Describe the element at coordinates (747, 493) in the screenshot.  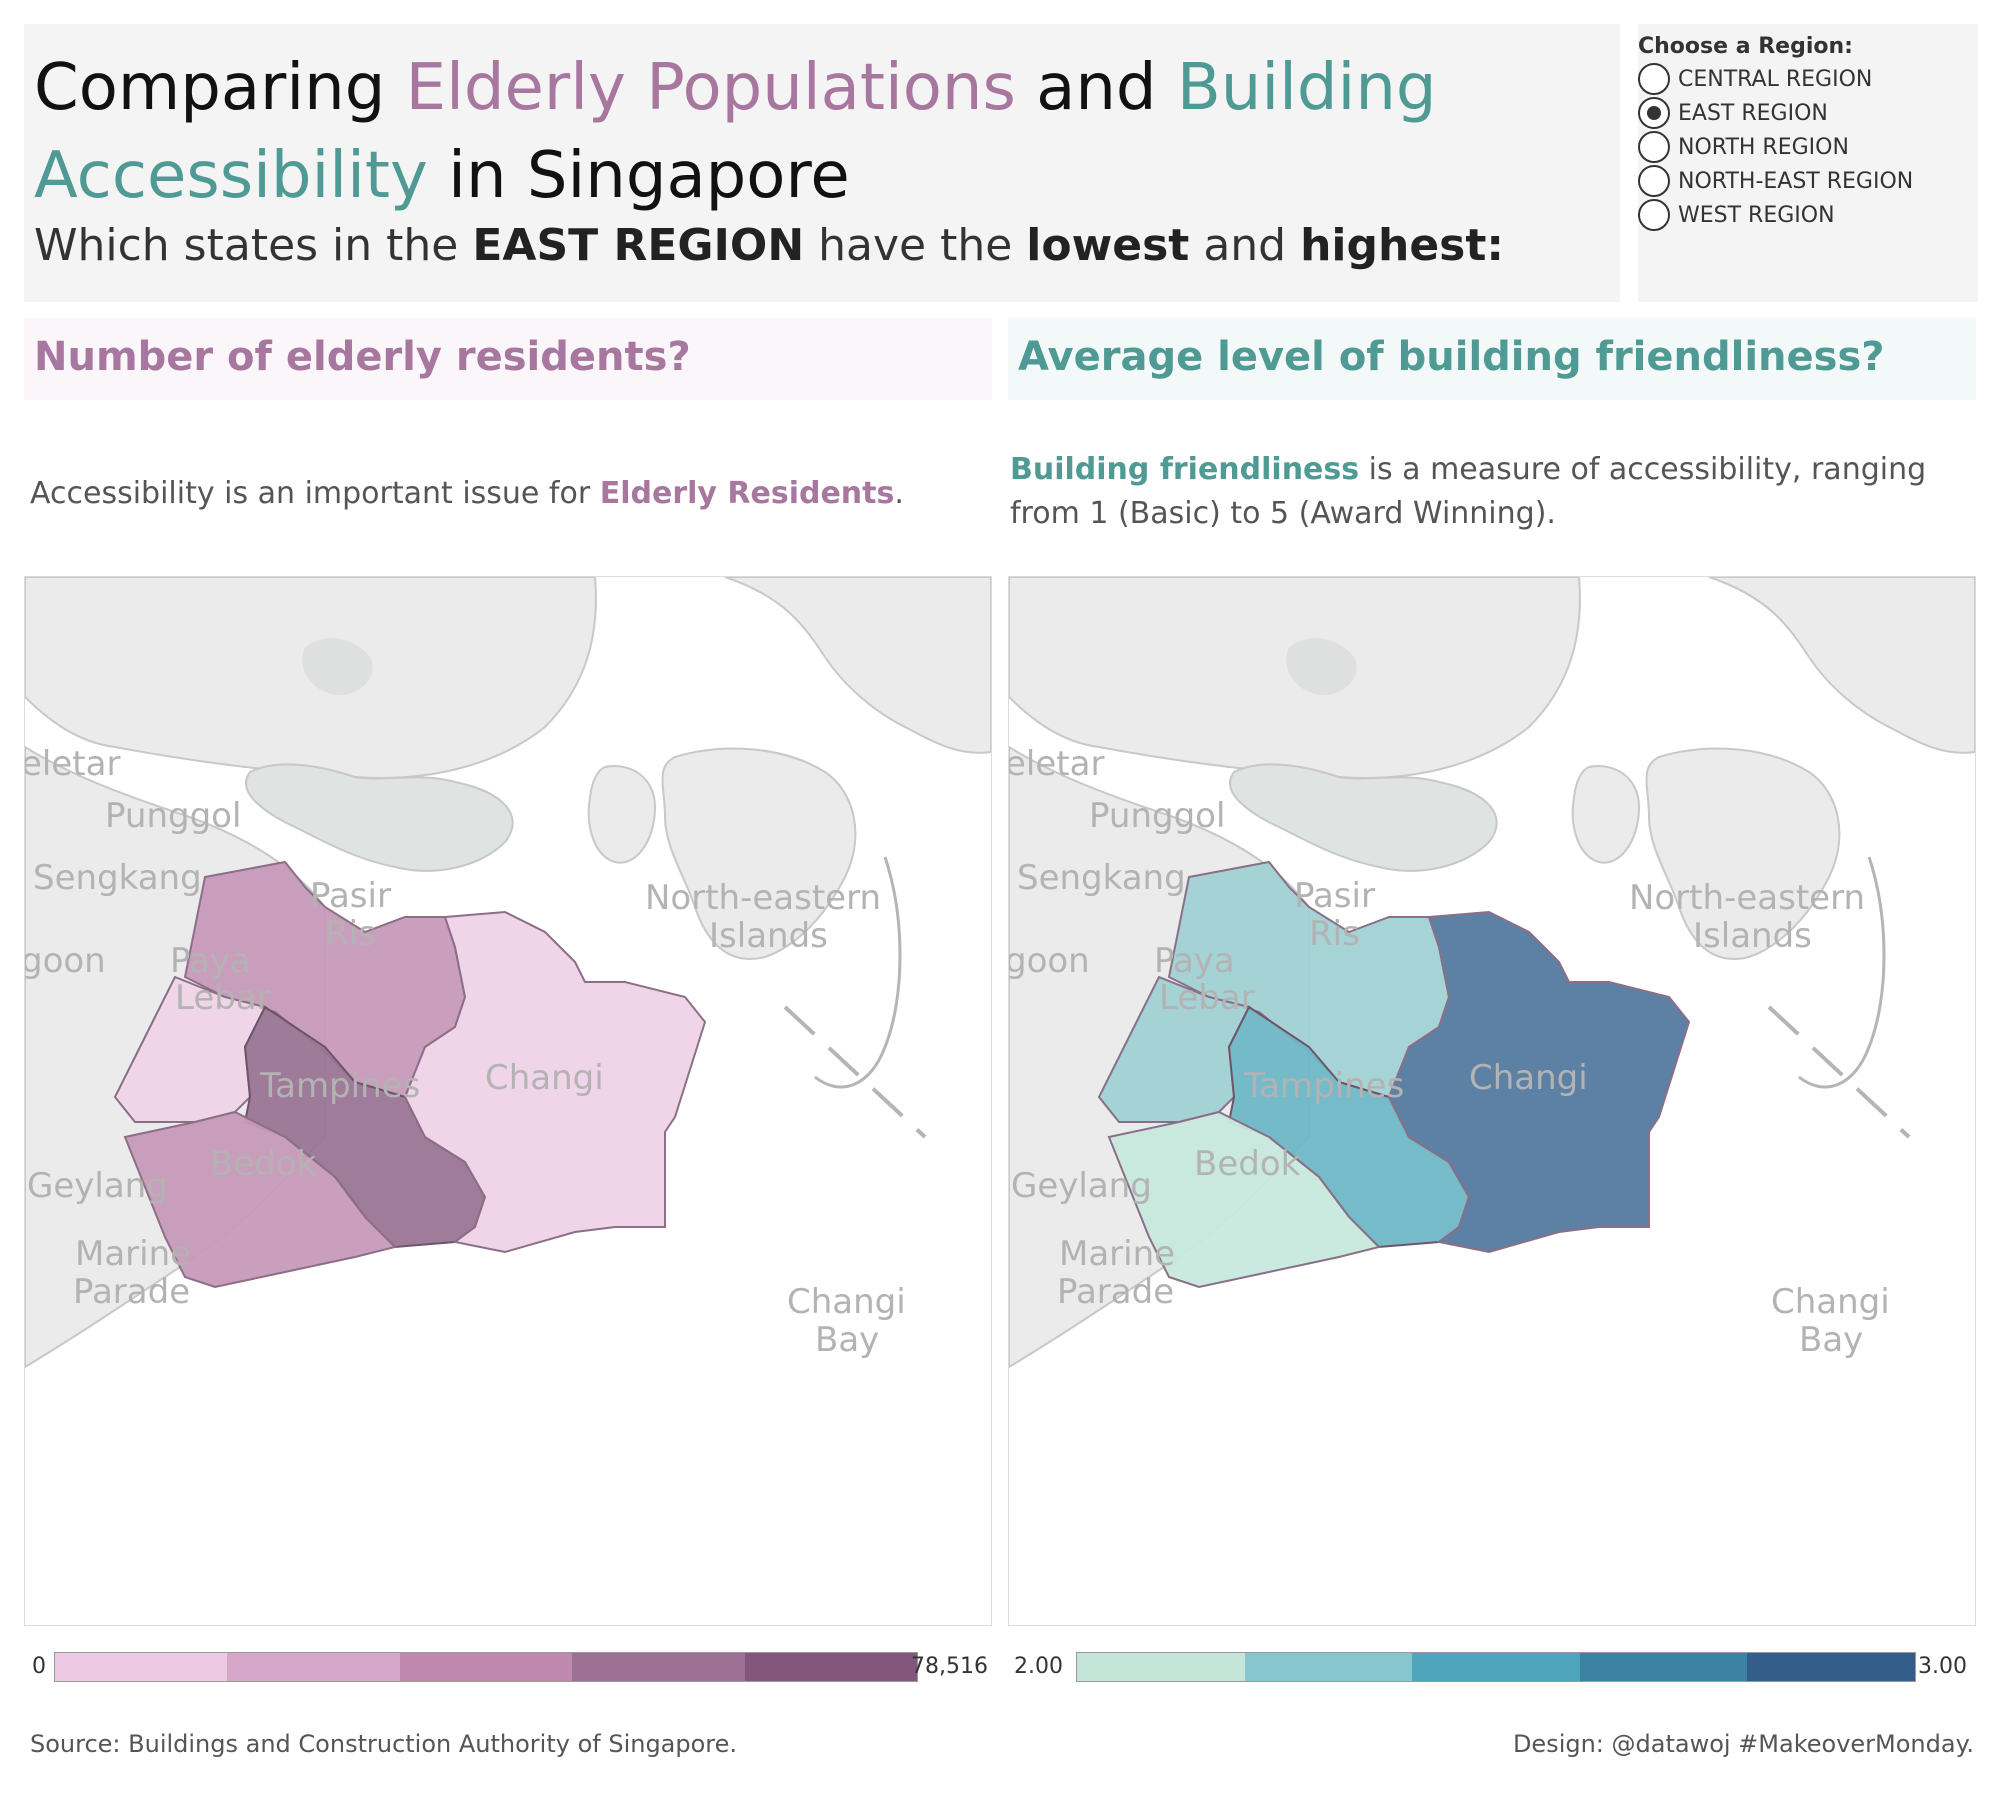
I see `description-highlight: Elderly Residents` at that location.